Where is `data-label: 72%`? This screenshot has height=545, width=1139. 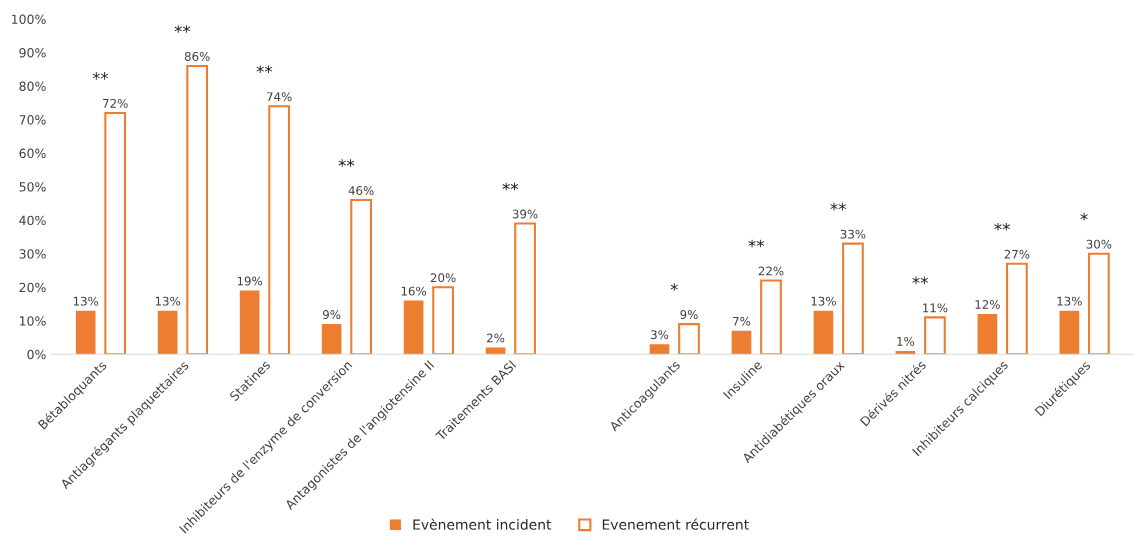 data-label: 72% is located at coordinates (115, 103).